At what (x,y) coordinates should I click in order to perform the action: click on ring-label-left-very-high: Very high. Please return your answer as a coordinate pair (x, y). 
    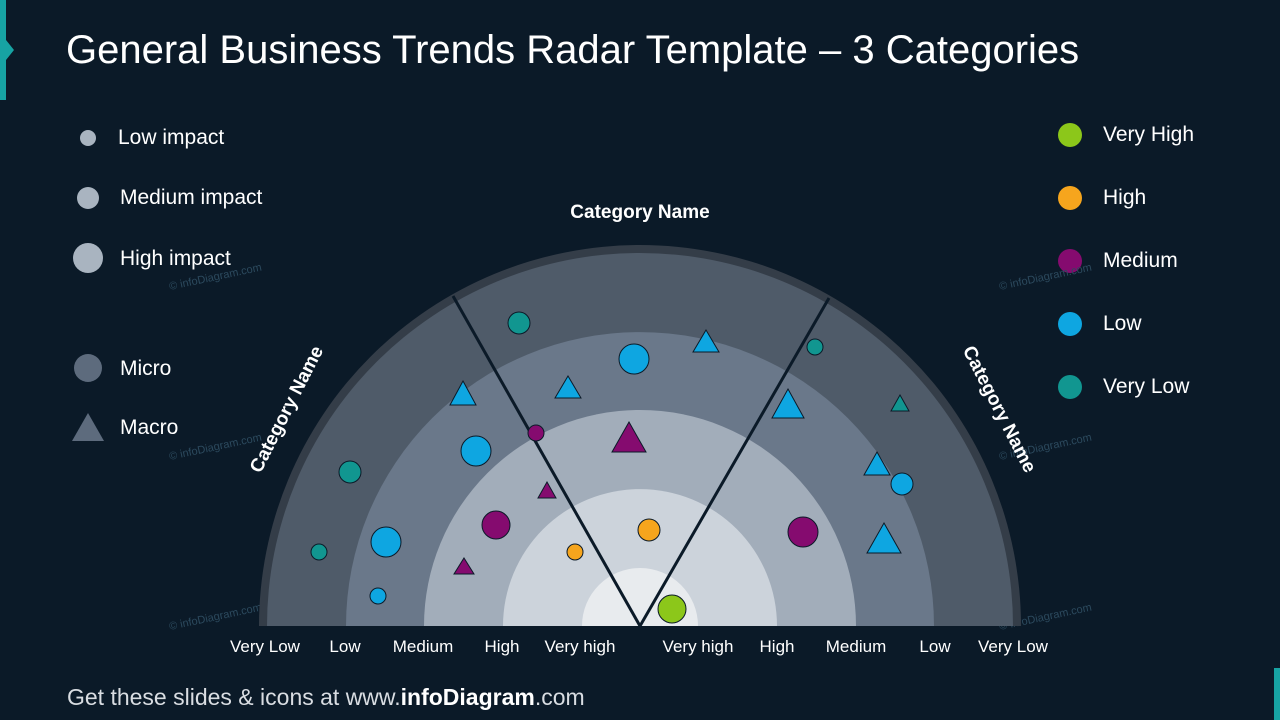
    Looking at the image, I should click on (580, 646).